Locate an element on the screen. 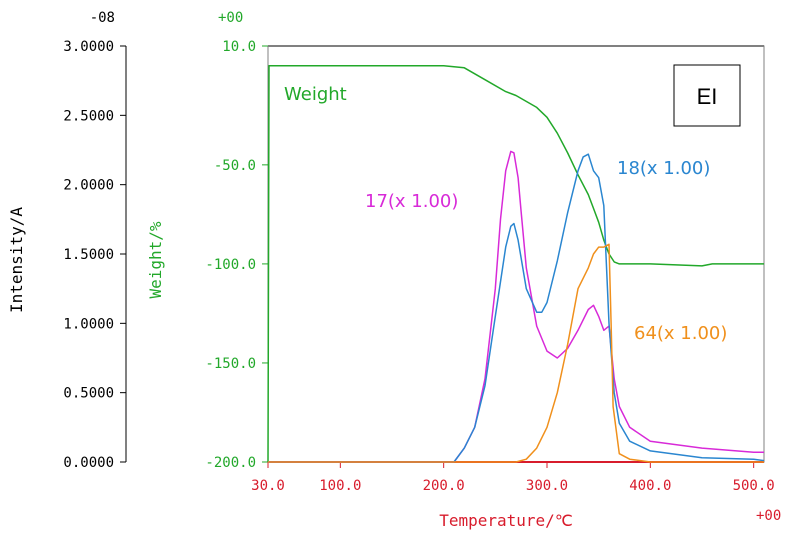 Image resolution: width=792 pixels, height=540 pixels. x-tick-label: 300.0 is located at coordinates (547, 486).